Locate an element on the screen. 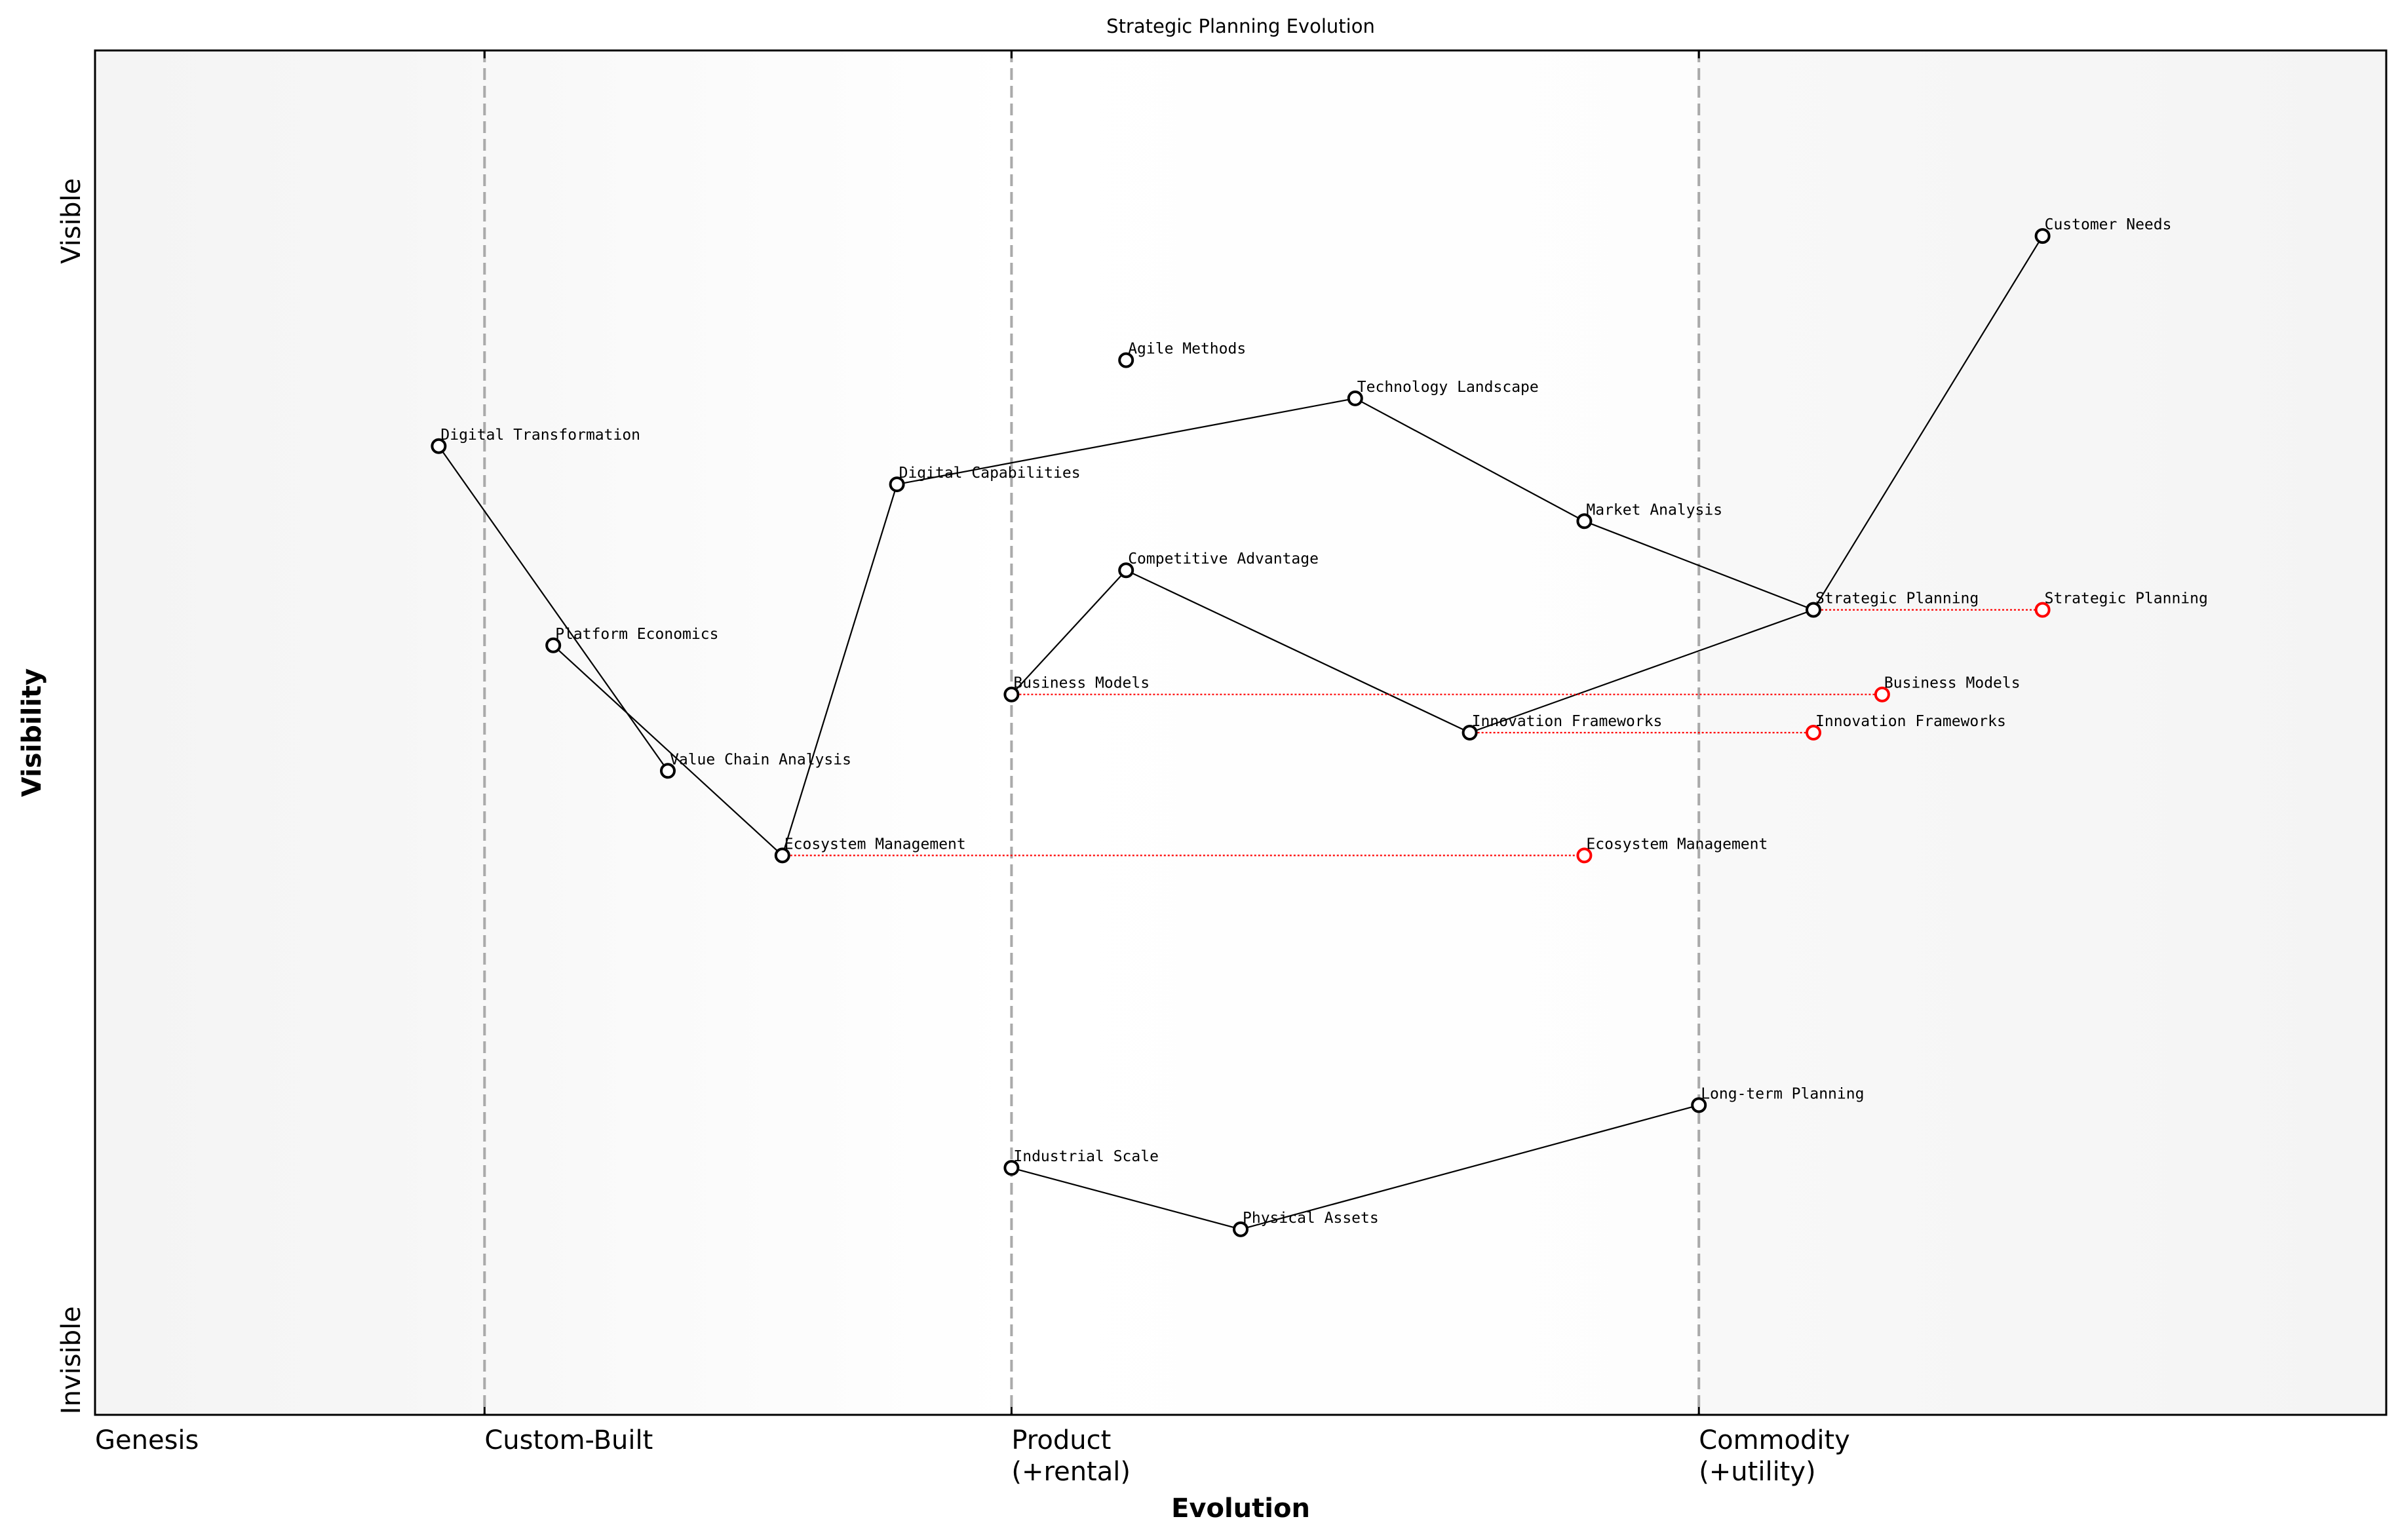 The image size is (2400, 1540). y-tick-label: Visible is located at coordinates (71, 221).